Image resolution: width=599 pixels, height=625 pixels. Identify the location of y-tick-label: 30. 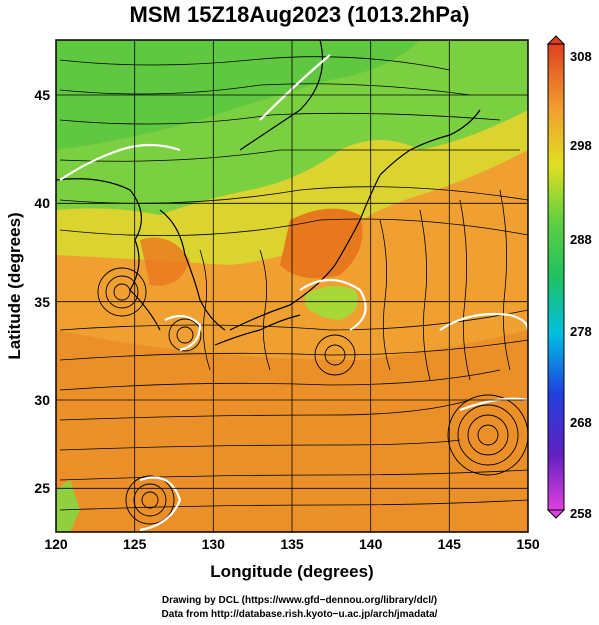
(42, 400).